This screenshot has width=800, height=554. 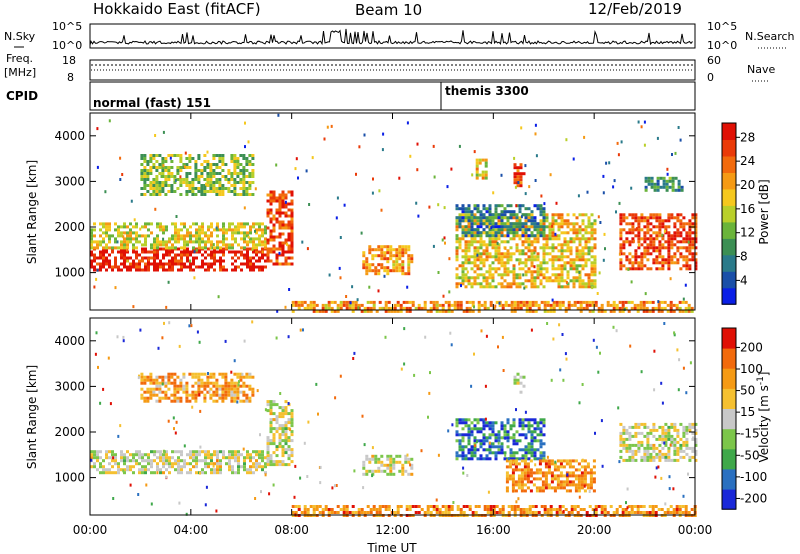 I want to click on colorbar-segment, so click(x=729, y=214).